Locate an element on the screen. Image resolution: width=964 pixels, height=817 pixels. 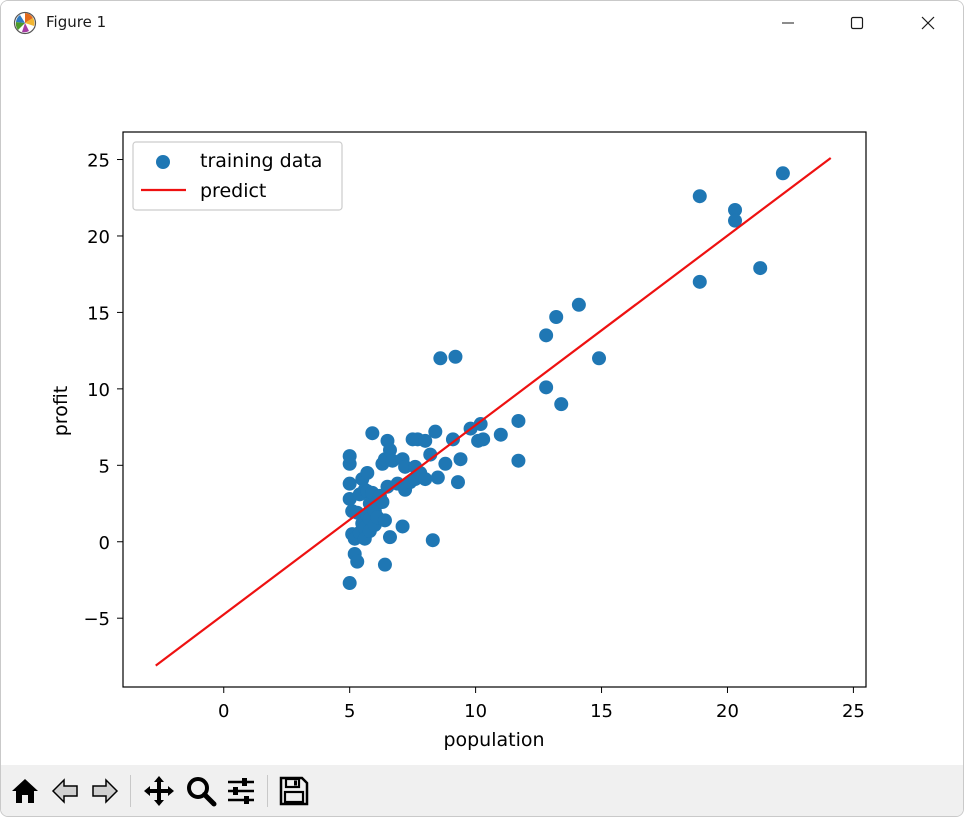
legend-marker-training-data is located at coordinates (163, 162).